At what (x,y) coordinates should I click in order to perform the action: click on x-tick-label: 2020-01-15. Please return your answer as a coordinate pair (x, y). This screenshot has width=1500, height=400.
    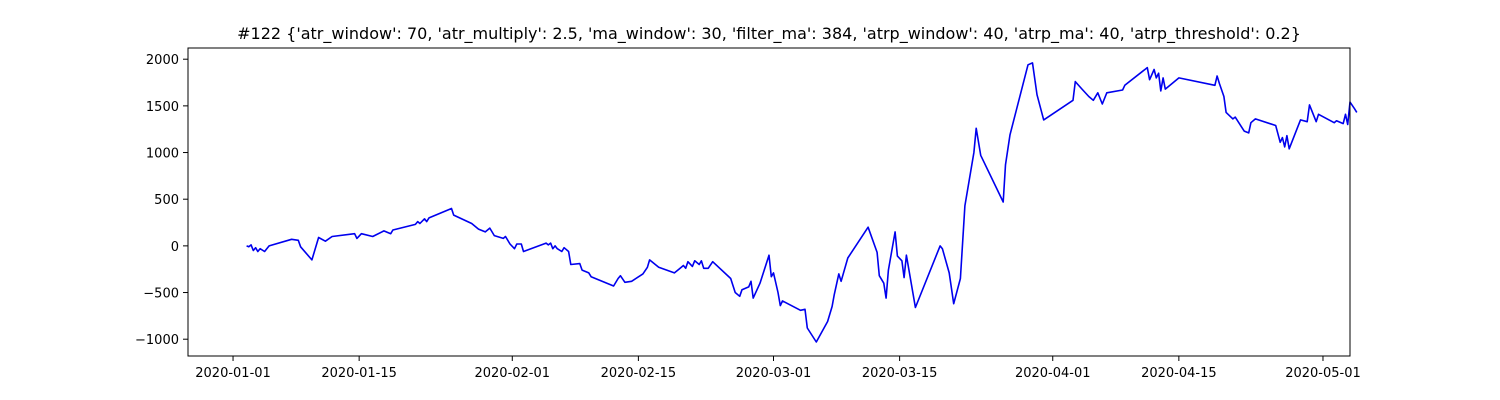
    Looking at the image, I should click on (359, 373).